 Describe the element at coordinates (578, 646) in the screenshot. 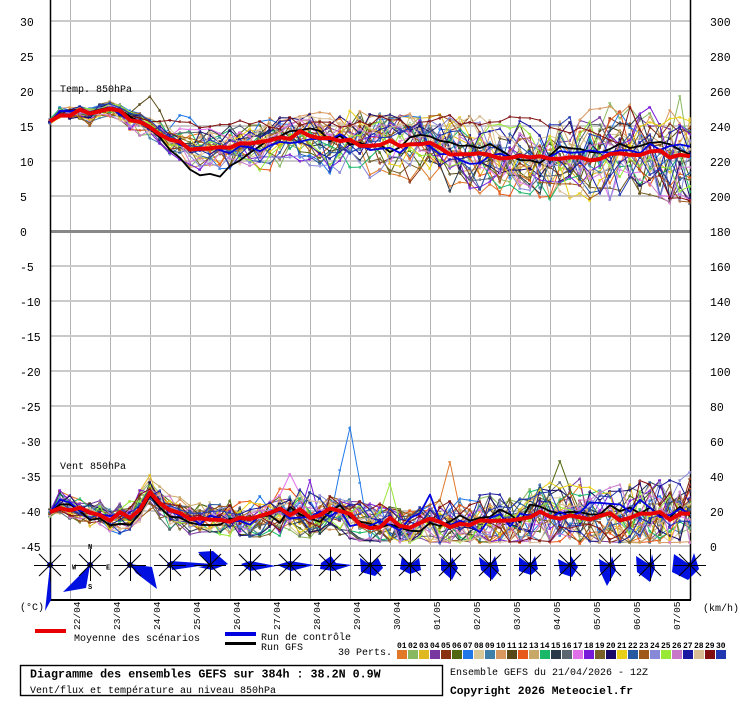

I see `svg-text: 17` at that location.